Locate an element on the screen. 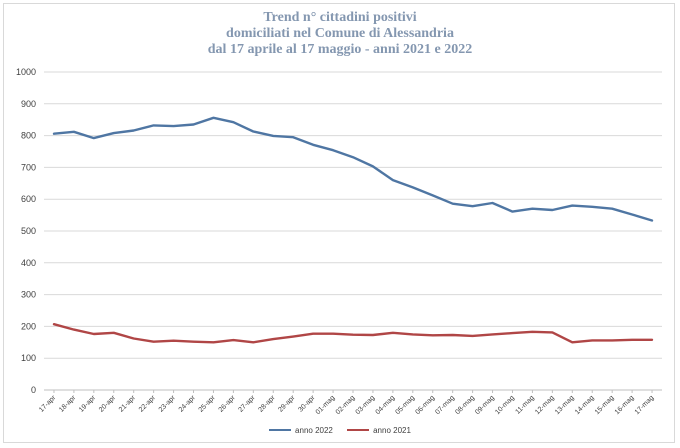  chart-title-line-1: Trend n° cittadini positivi is located at coordinates (340, 17).